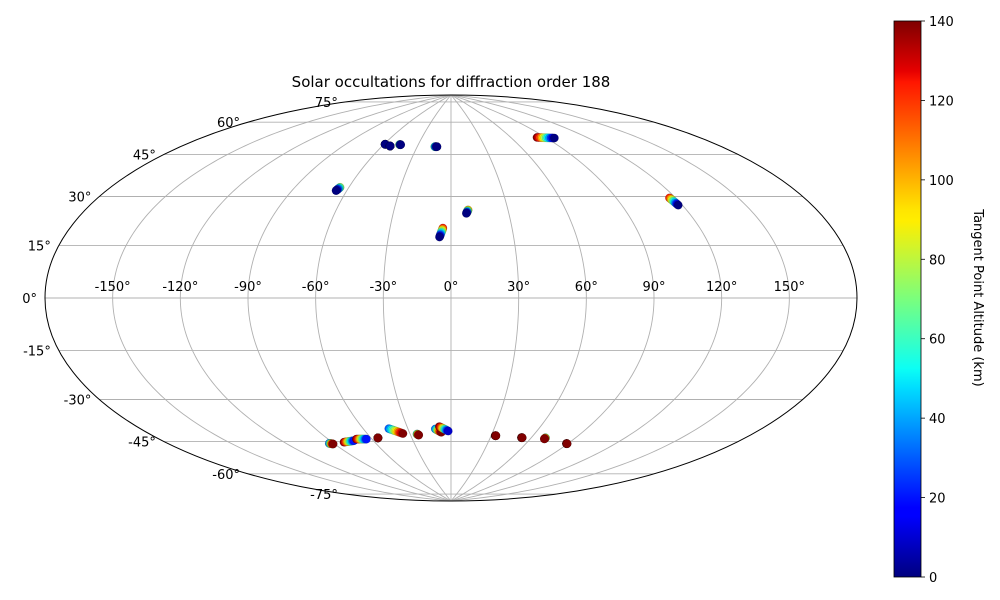 The height and width of the screenshot is (600, 1000). Describe the element at coordinates (39, 246) in the screenshot. I see `y-tick-label: 15°` at that location.